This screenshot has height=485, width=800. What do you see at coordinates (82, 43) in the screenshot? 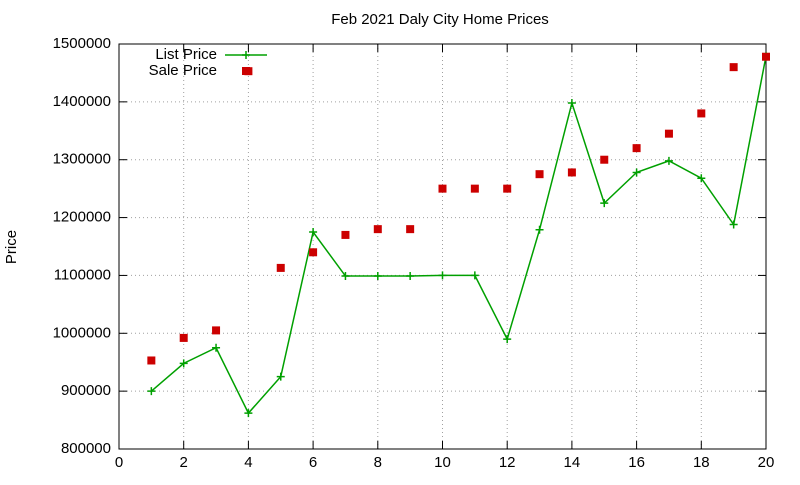
I see `y-tick-label: 1500000` at bounding box center [82, 43].